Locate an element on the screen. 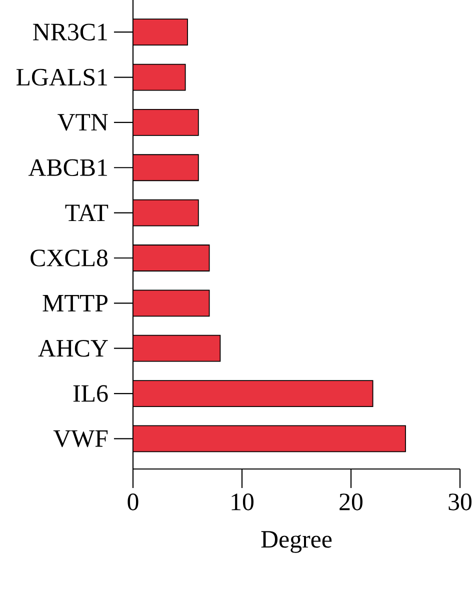  y-tick-label: AHCY is located at coordinates (73, 348).